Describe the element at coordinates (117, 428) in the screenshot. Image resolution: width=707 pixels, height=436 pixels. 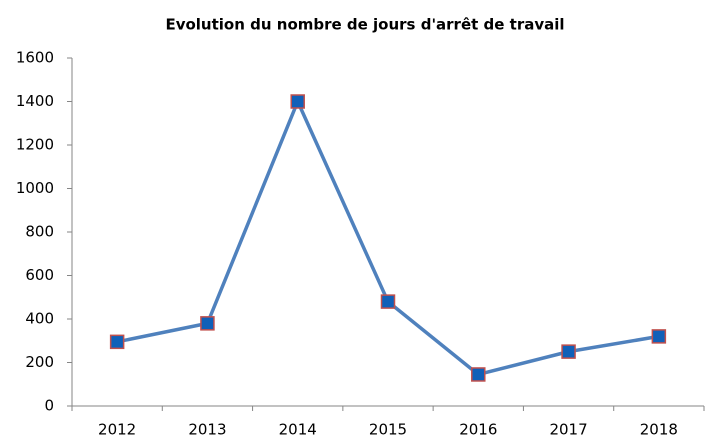
I see `x-tick-label: 2012` at that location.